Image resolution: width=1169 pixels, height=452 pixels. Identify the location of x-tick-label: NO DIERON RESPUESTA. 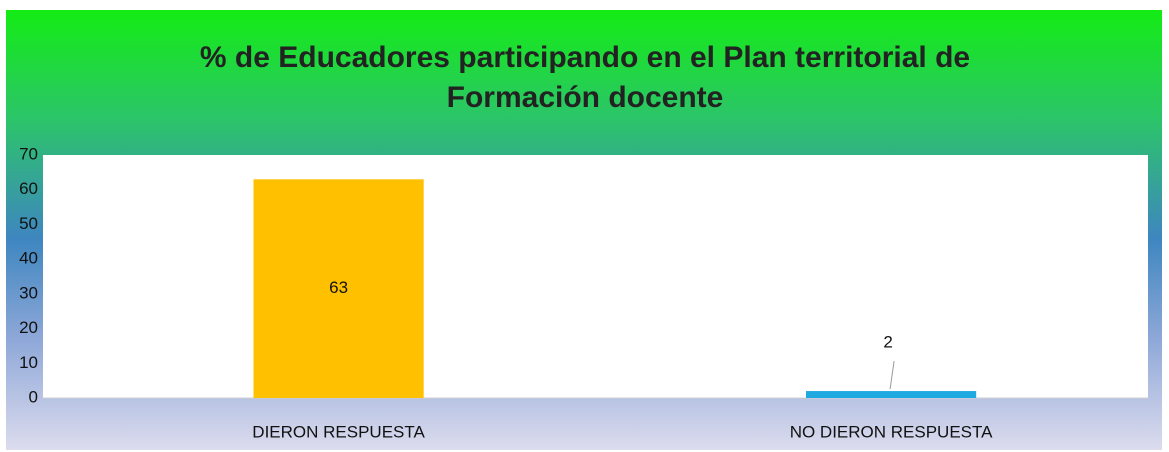
(891, 431).